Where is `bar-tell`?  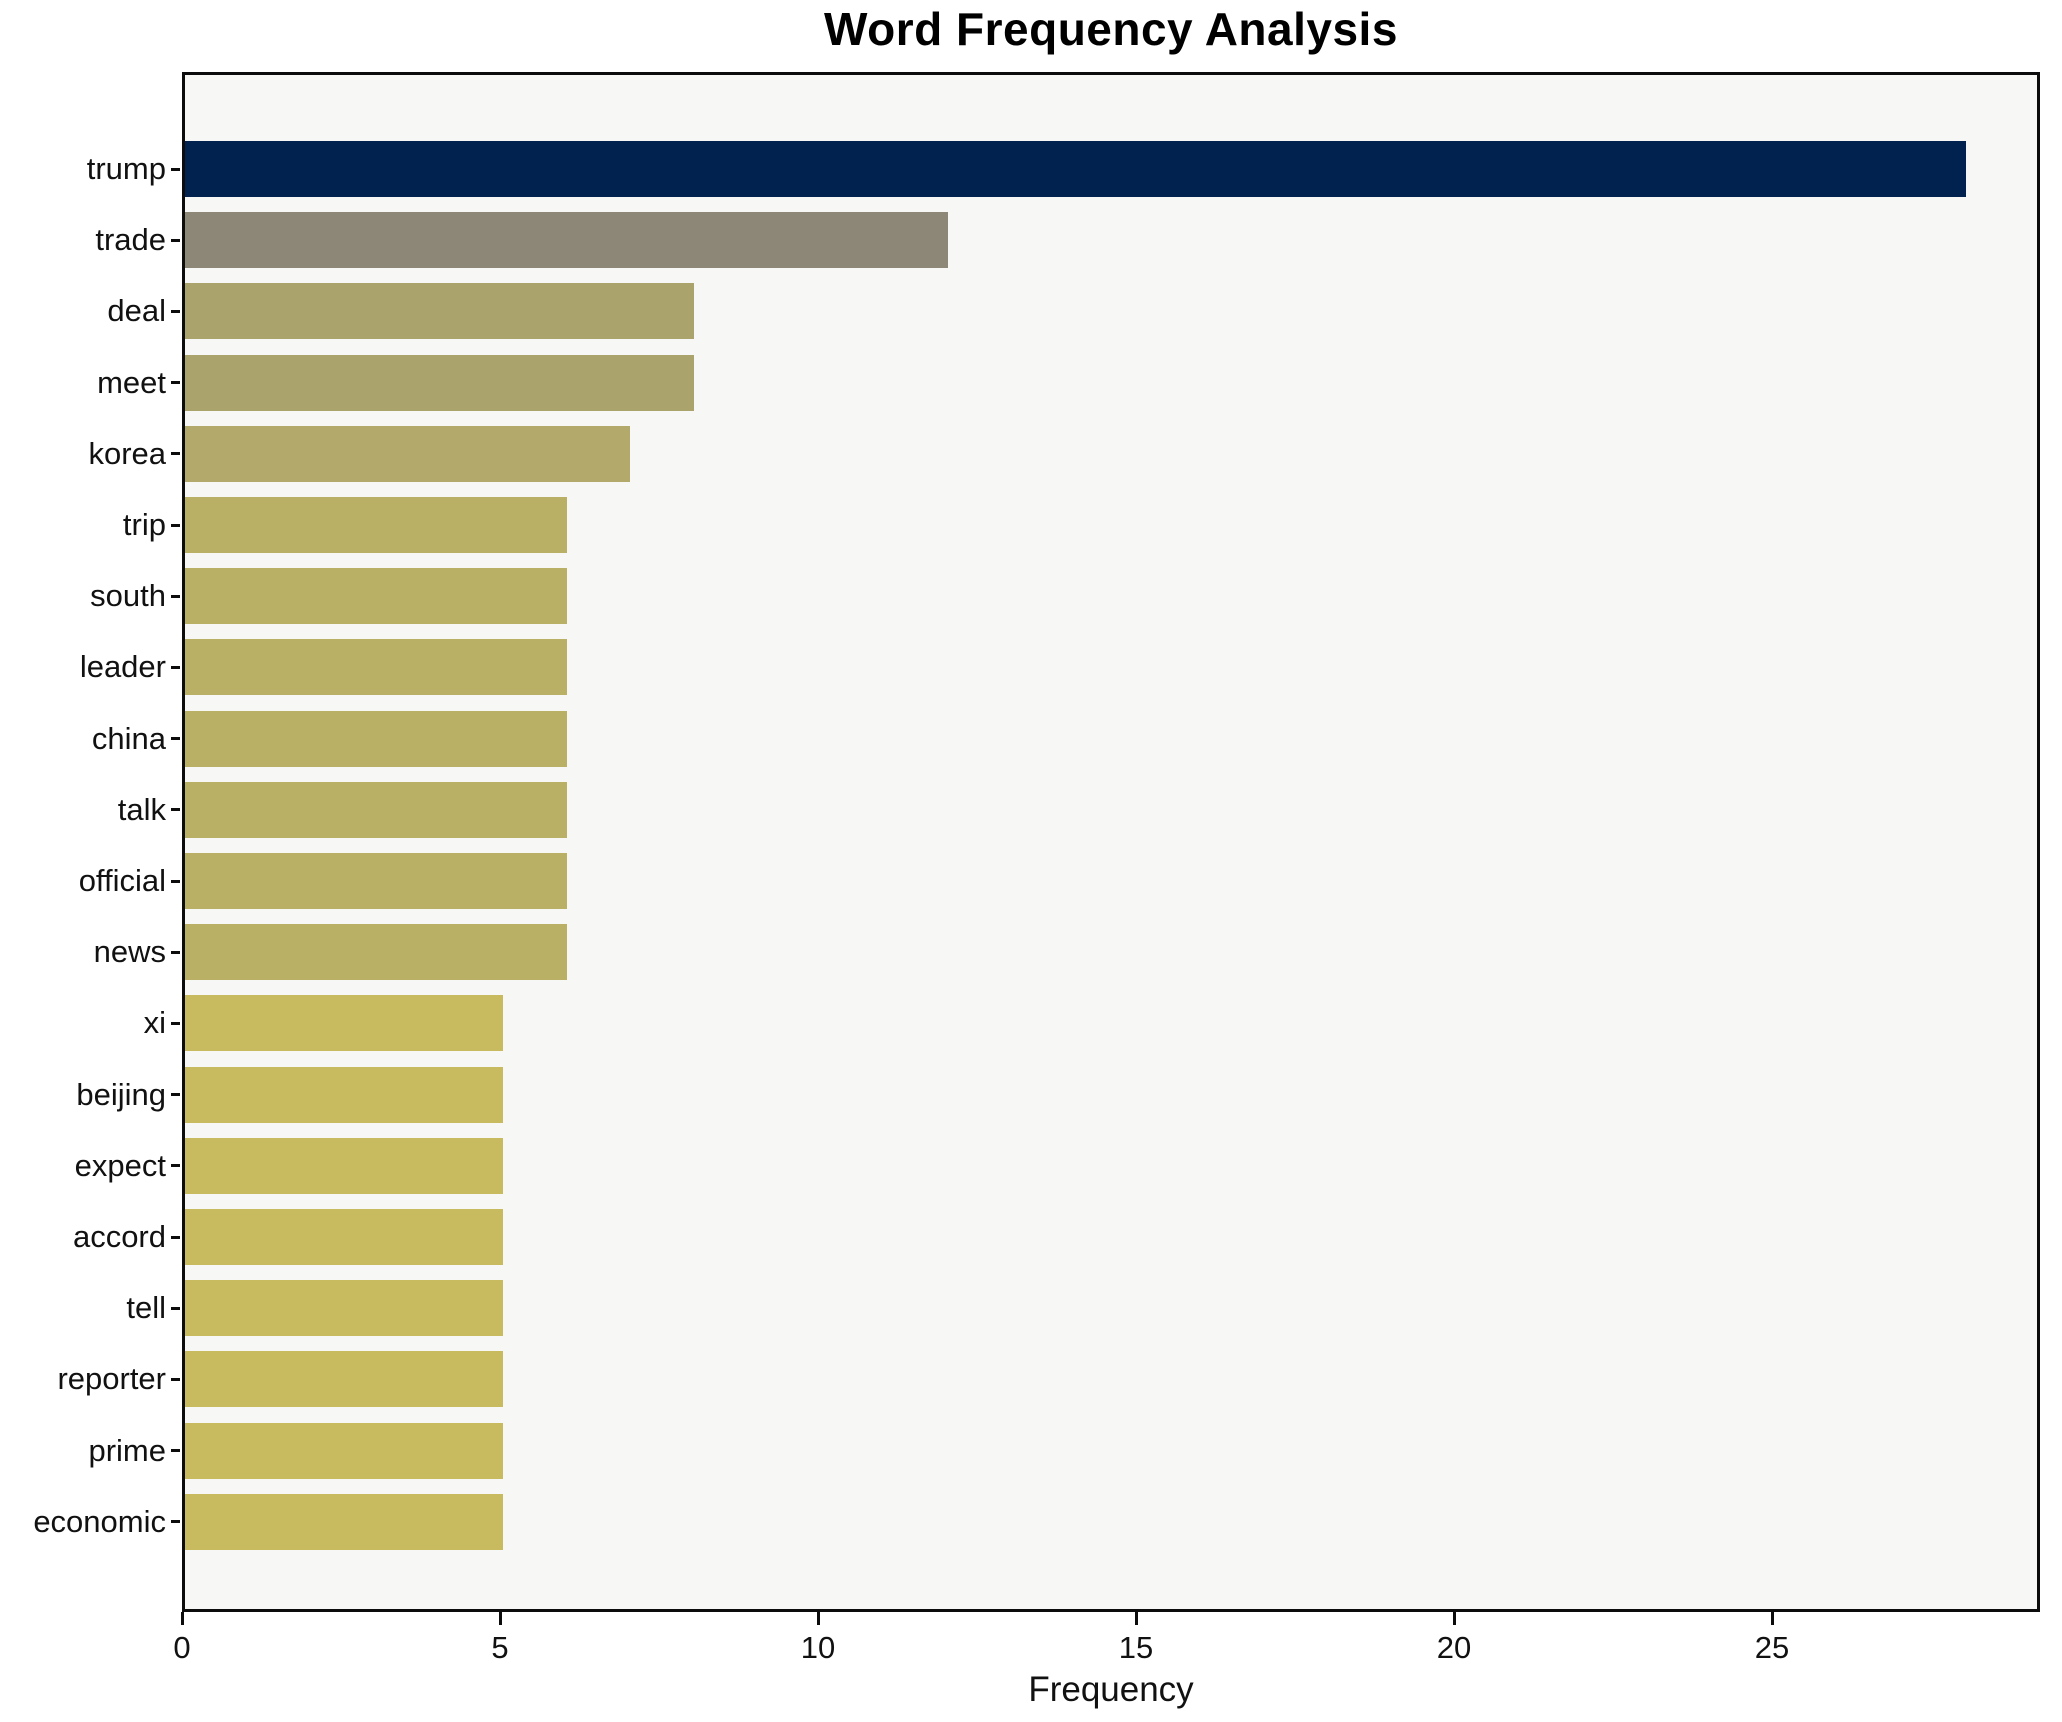 bar-tell is located at coordinates (344, 1308).